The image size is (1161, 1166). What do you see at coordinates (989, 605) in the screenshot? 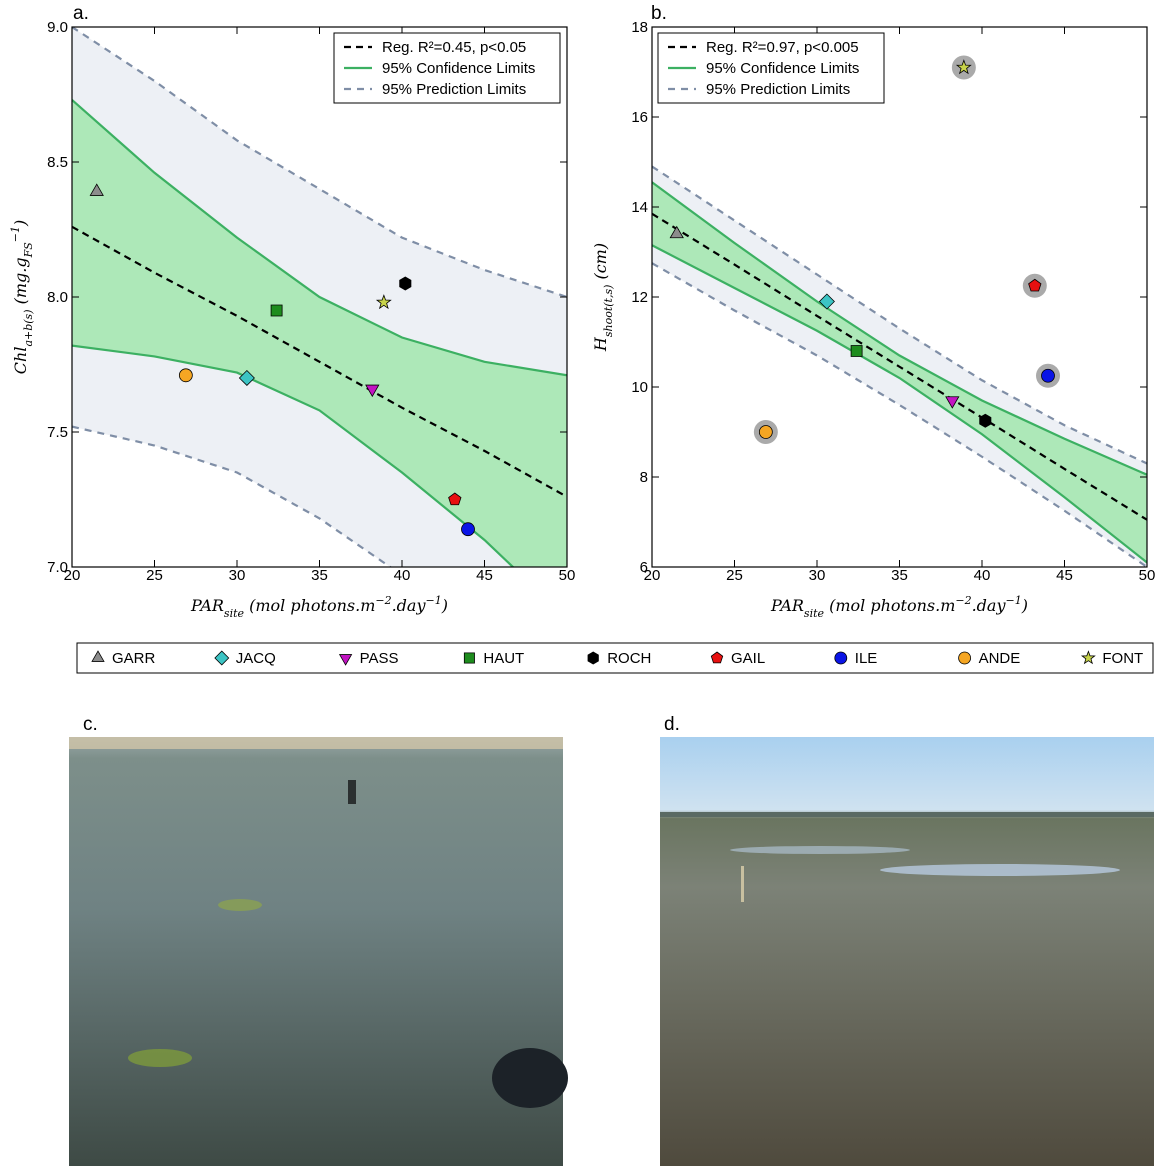
I see `x-axis-label-part: .day` at bounding box center [989, 605].